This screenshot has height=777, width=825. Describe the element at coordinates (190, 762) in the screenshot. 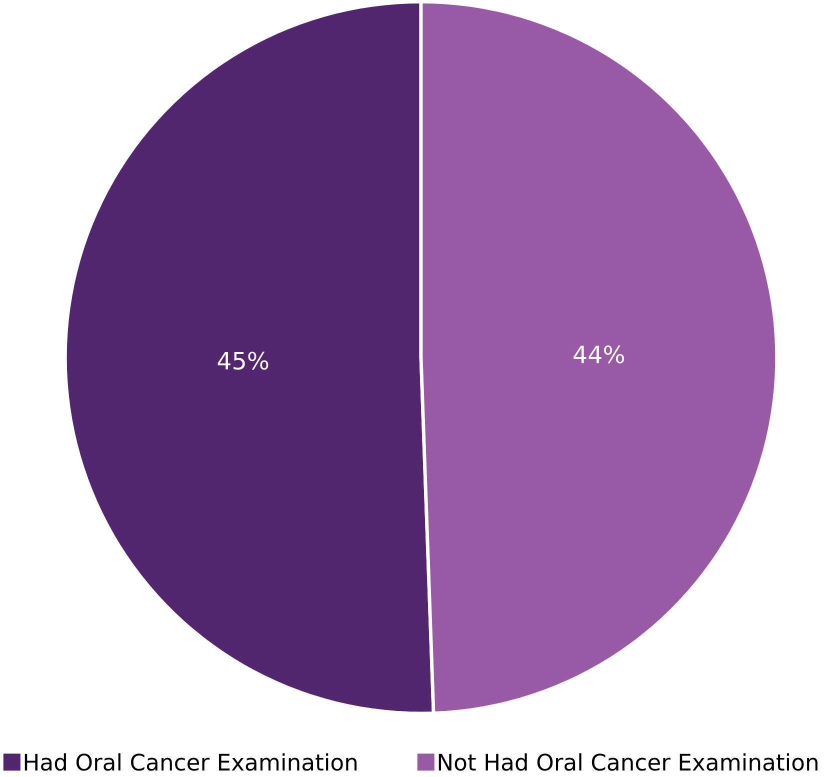

I see `legend-label: Had Oral Cancer Examination` at that location.